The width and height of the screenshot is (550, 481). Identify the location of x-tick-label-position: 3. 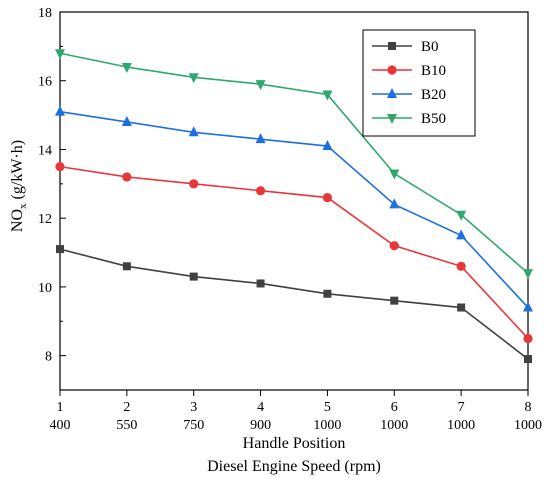
(193, 407).